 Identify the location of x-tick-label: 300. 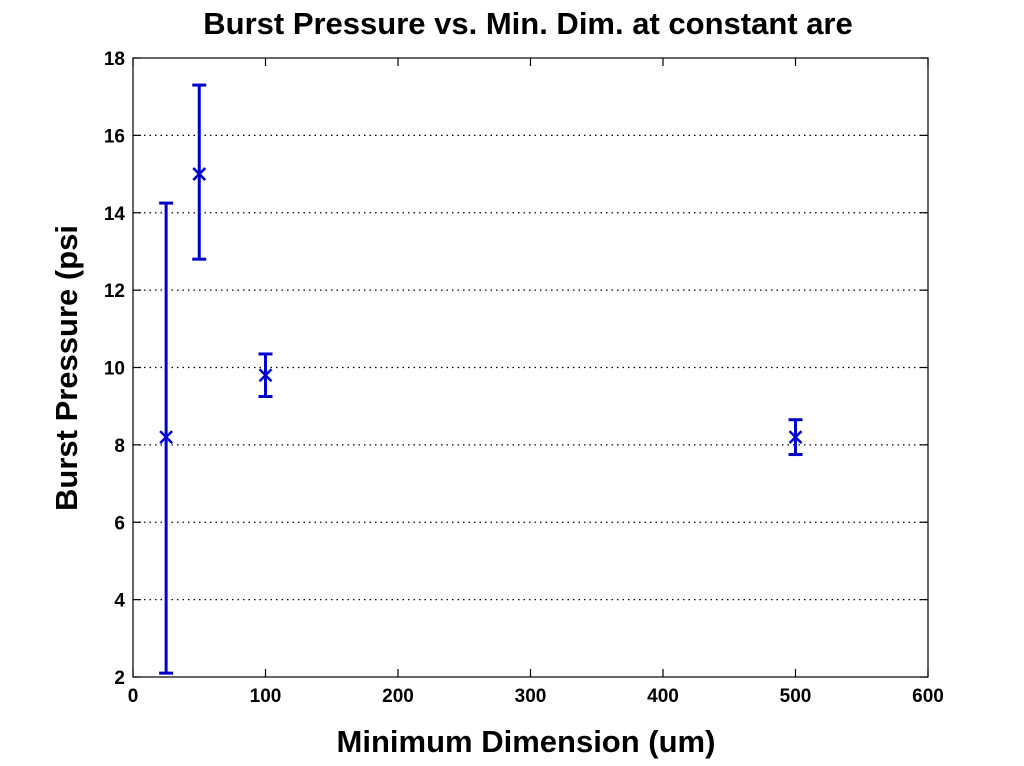
(531, 696).